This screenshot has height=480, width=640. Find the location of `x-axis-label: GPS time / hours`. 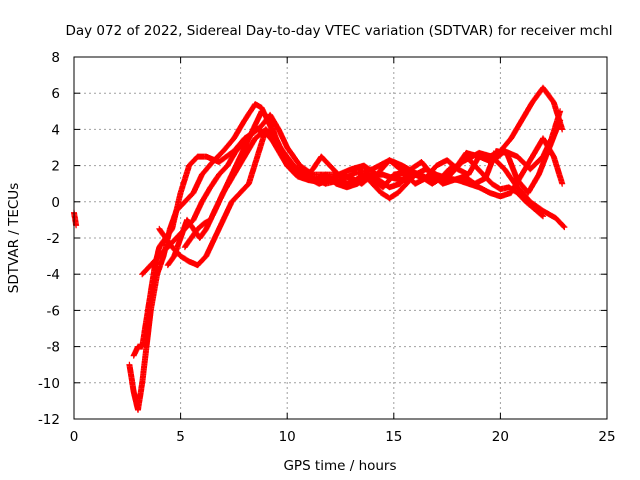

x-axis-label: GPS time / hours is located at coordinates (339, 466).